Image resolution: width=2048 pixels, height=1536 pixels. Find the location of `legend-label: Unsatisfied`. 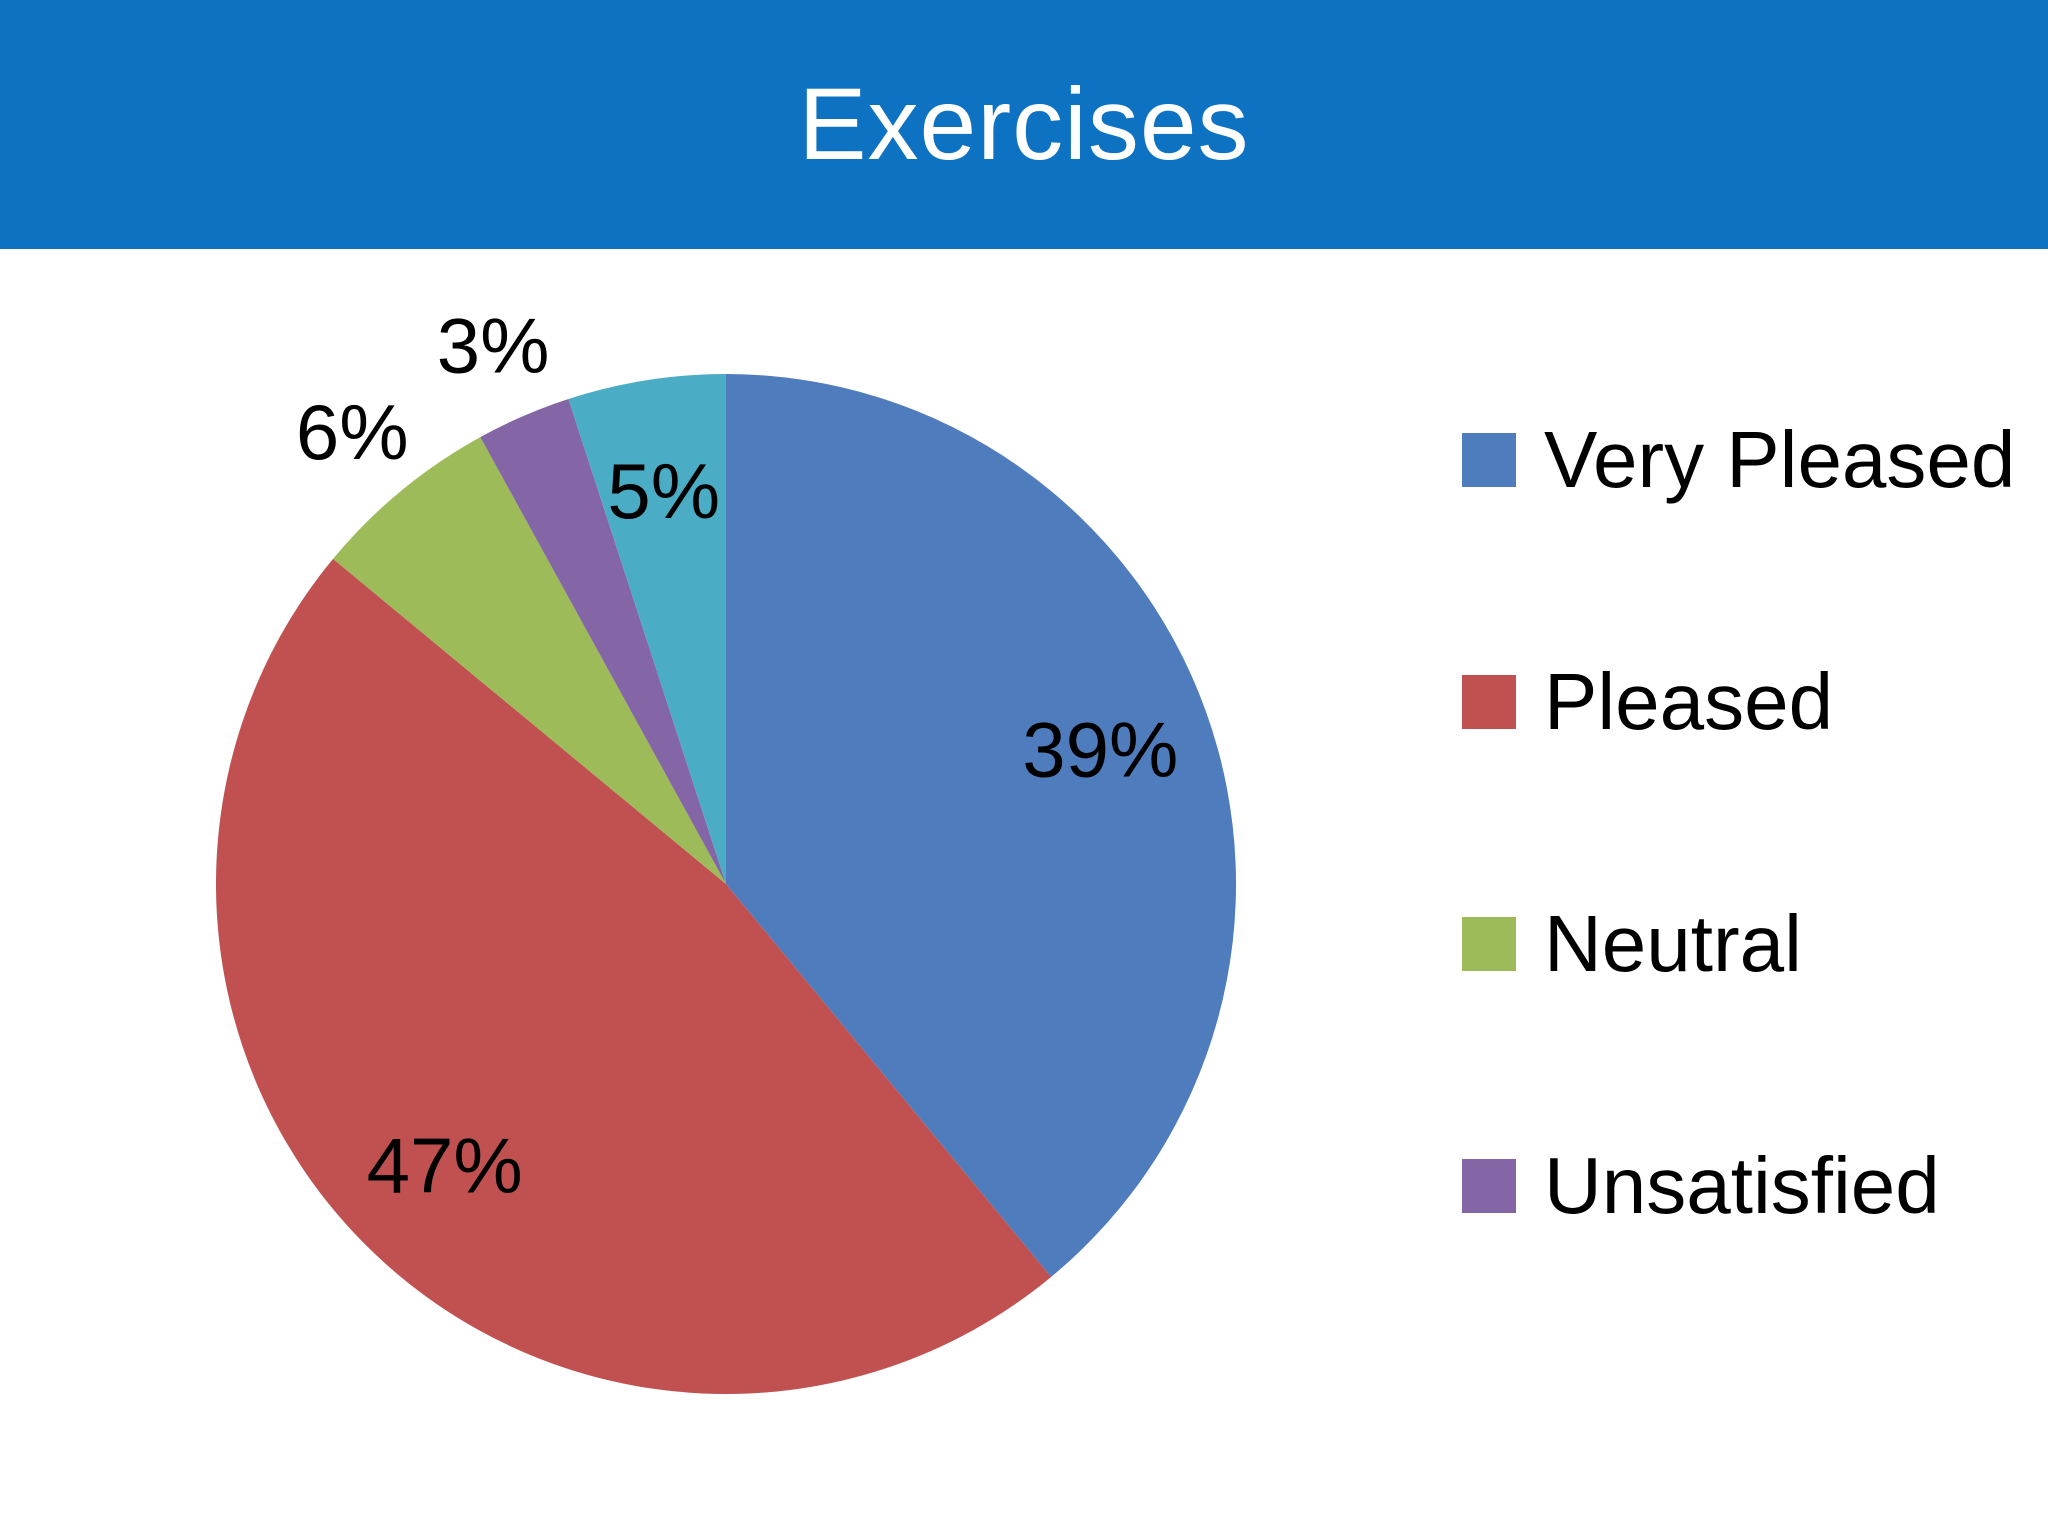

legend-label: Unsatisfied is located at coordinates (1742, 1185).